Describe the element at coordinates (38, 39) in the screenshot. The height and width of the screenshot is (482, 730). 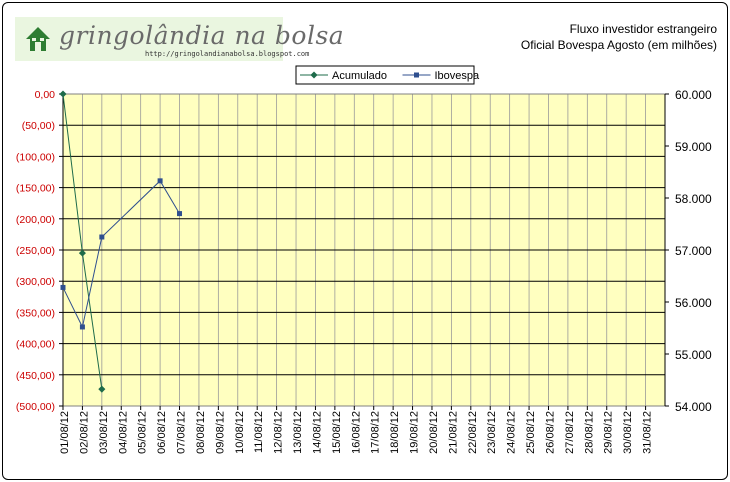
I see `house-icon` at that location.